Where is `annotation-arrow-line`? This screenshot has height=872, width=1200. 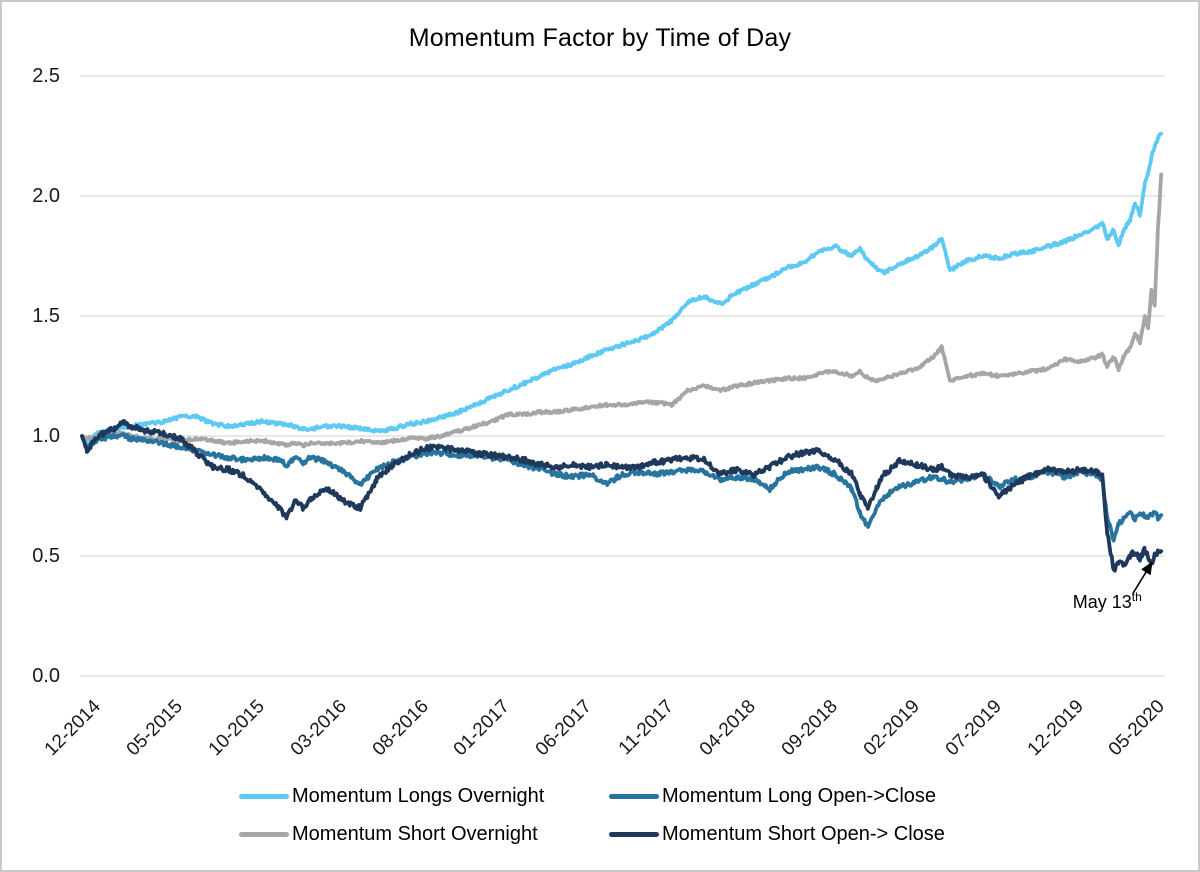 annotation-arrow-line is located at coordinates (1142, 578).